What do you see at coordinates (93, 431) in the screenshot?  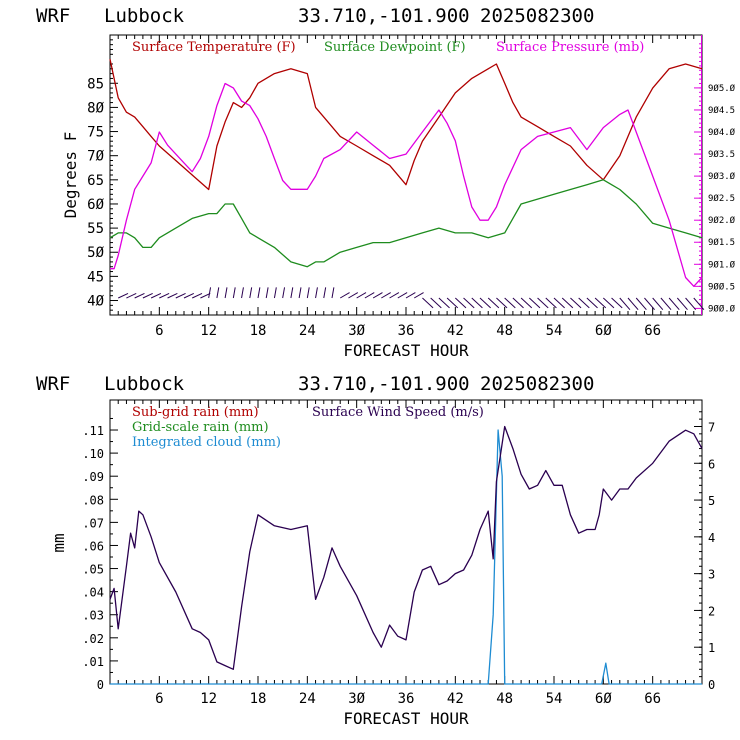 I see `y-tick-label: .11` at bounding box center [93, 431].